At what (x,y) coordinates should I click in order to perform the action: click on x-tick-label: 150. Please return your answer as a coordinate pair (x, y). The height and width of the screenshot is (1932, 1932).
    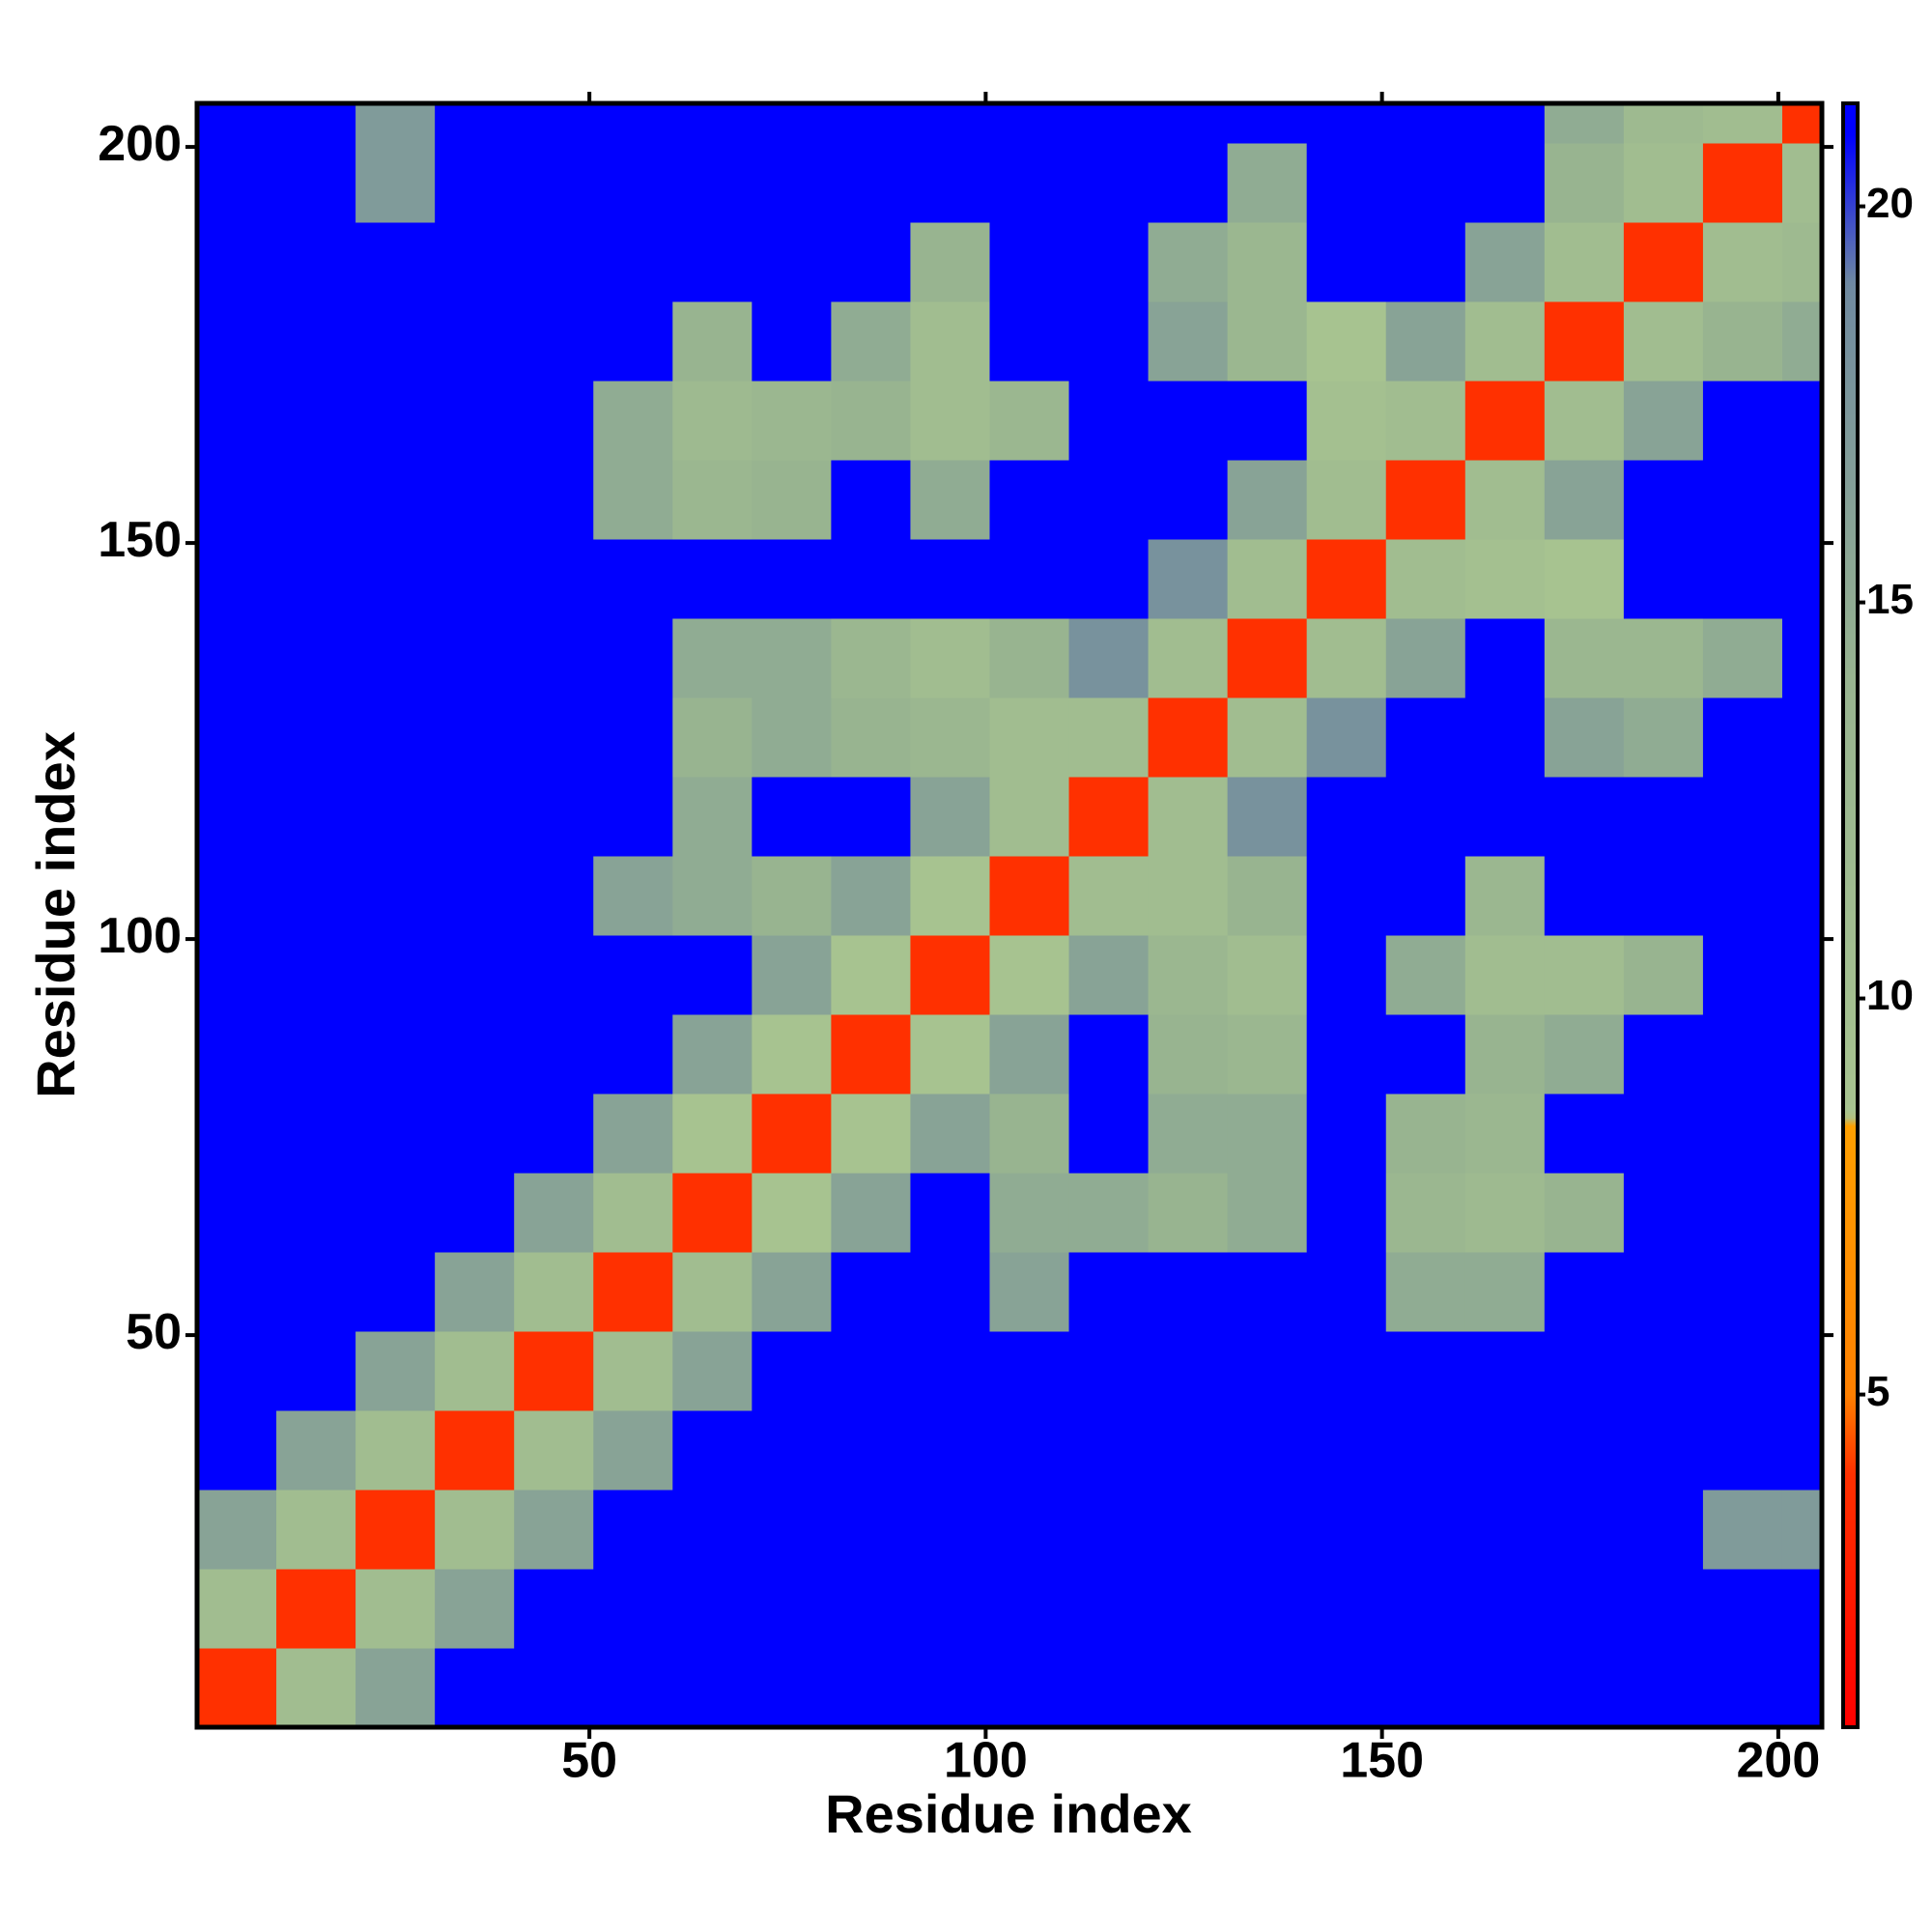
    Looking at the image, I should click on (1382, 1761).